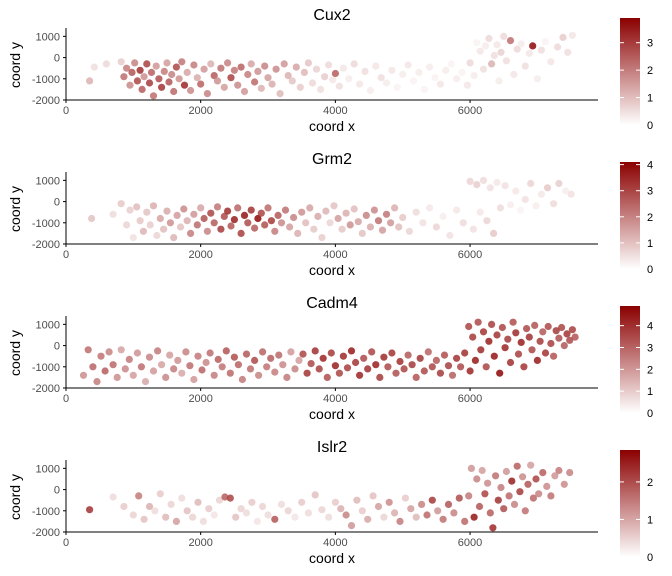 Image resolution: width=672 pixels, height=576 pixels. I want to click on x-tick-label: 2000, so click(200, 255).